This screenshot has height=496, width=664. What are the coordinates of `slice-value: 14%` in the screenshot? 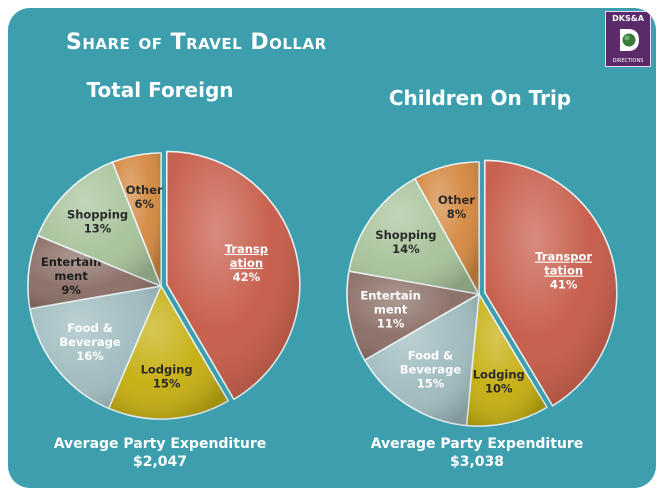 It's located at (406, 248).